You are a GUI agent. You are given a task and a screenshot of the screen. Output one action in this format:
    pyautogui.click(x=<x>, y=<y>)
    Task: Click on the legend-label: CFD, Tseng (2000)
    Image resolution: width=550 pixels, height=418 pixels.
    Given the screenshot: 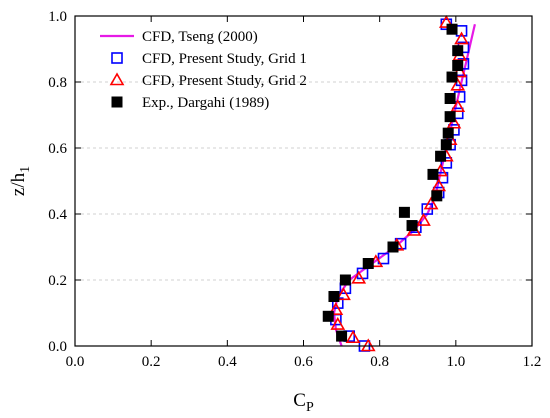 What is the action you would take?
    pyautogui.click(x=200, y=37)
    